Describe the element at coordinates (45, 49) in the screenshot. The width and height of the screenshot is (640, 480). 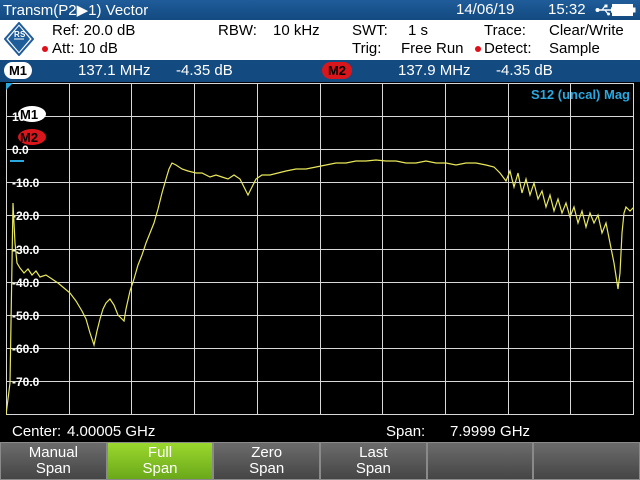
I see `att-indicator-dot` at that location.